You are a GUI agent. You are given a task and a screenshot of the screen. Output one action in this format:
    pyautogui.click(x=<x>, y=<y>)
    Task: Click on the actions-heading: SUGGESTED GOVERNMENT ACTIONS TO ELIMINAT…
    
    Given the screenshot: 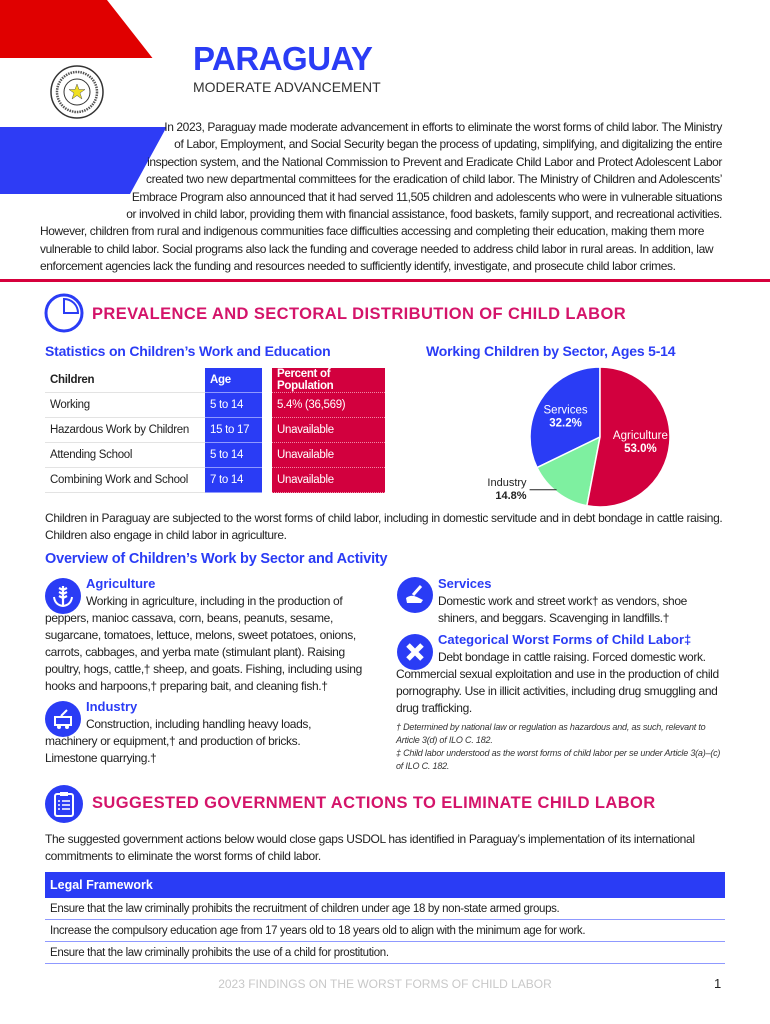 What is the action you would take?
    pyautogui.click(x=374, y=803)
    